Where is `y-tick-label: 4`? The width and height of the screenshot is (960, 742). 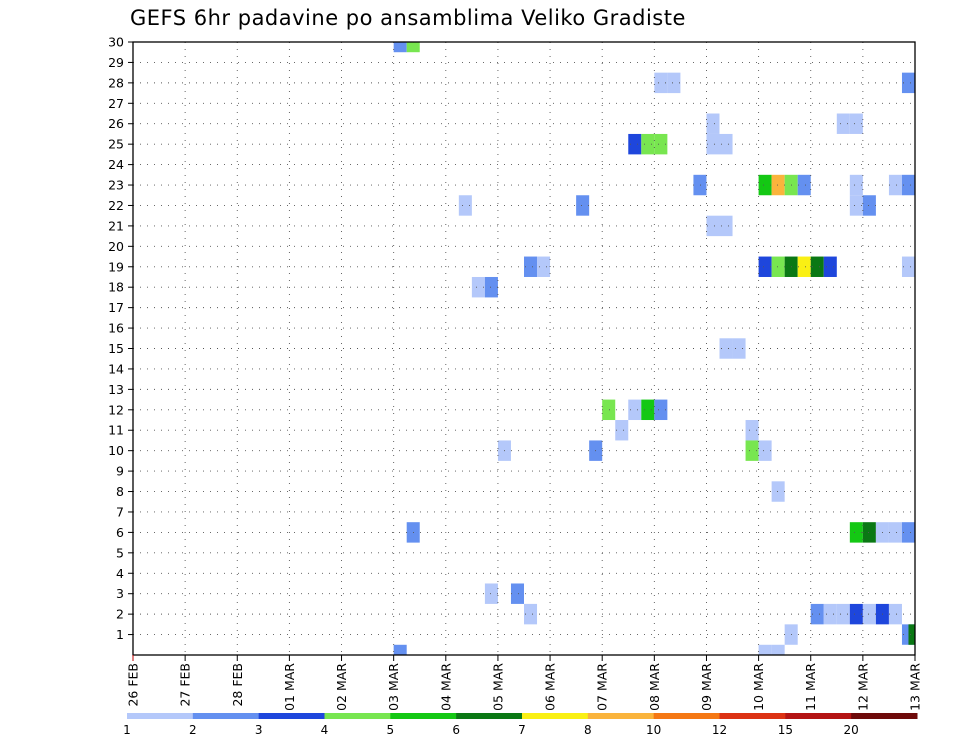
y-tick-label: 4 is located at coordinates (120, 573).